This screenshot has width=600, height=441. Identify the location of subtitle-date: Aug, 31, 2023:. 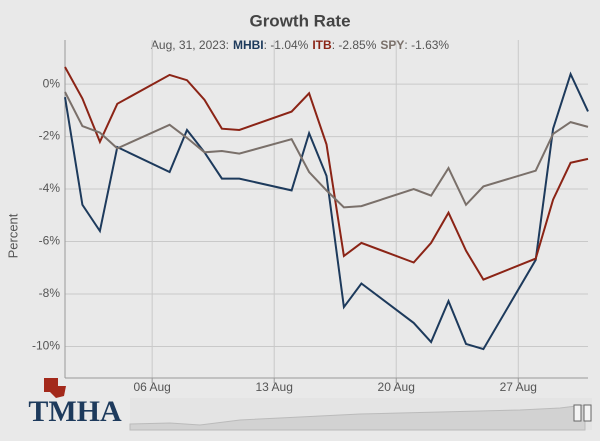
(190, 45).